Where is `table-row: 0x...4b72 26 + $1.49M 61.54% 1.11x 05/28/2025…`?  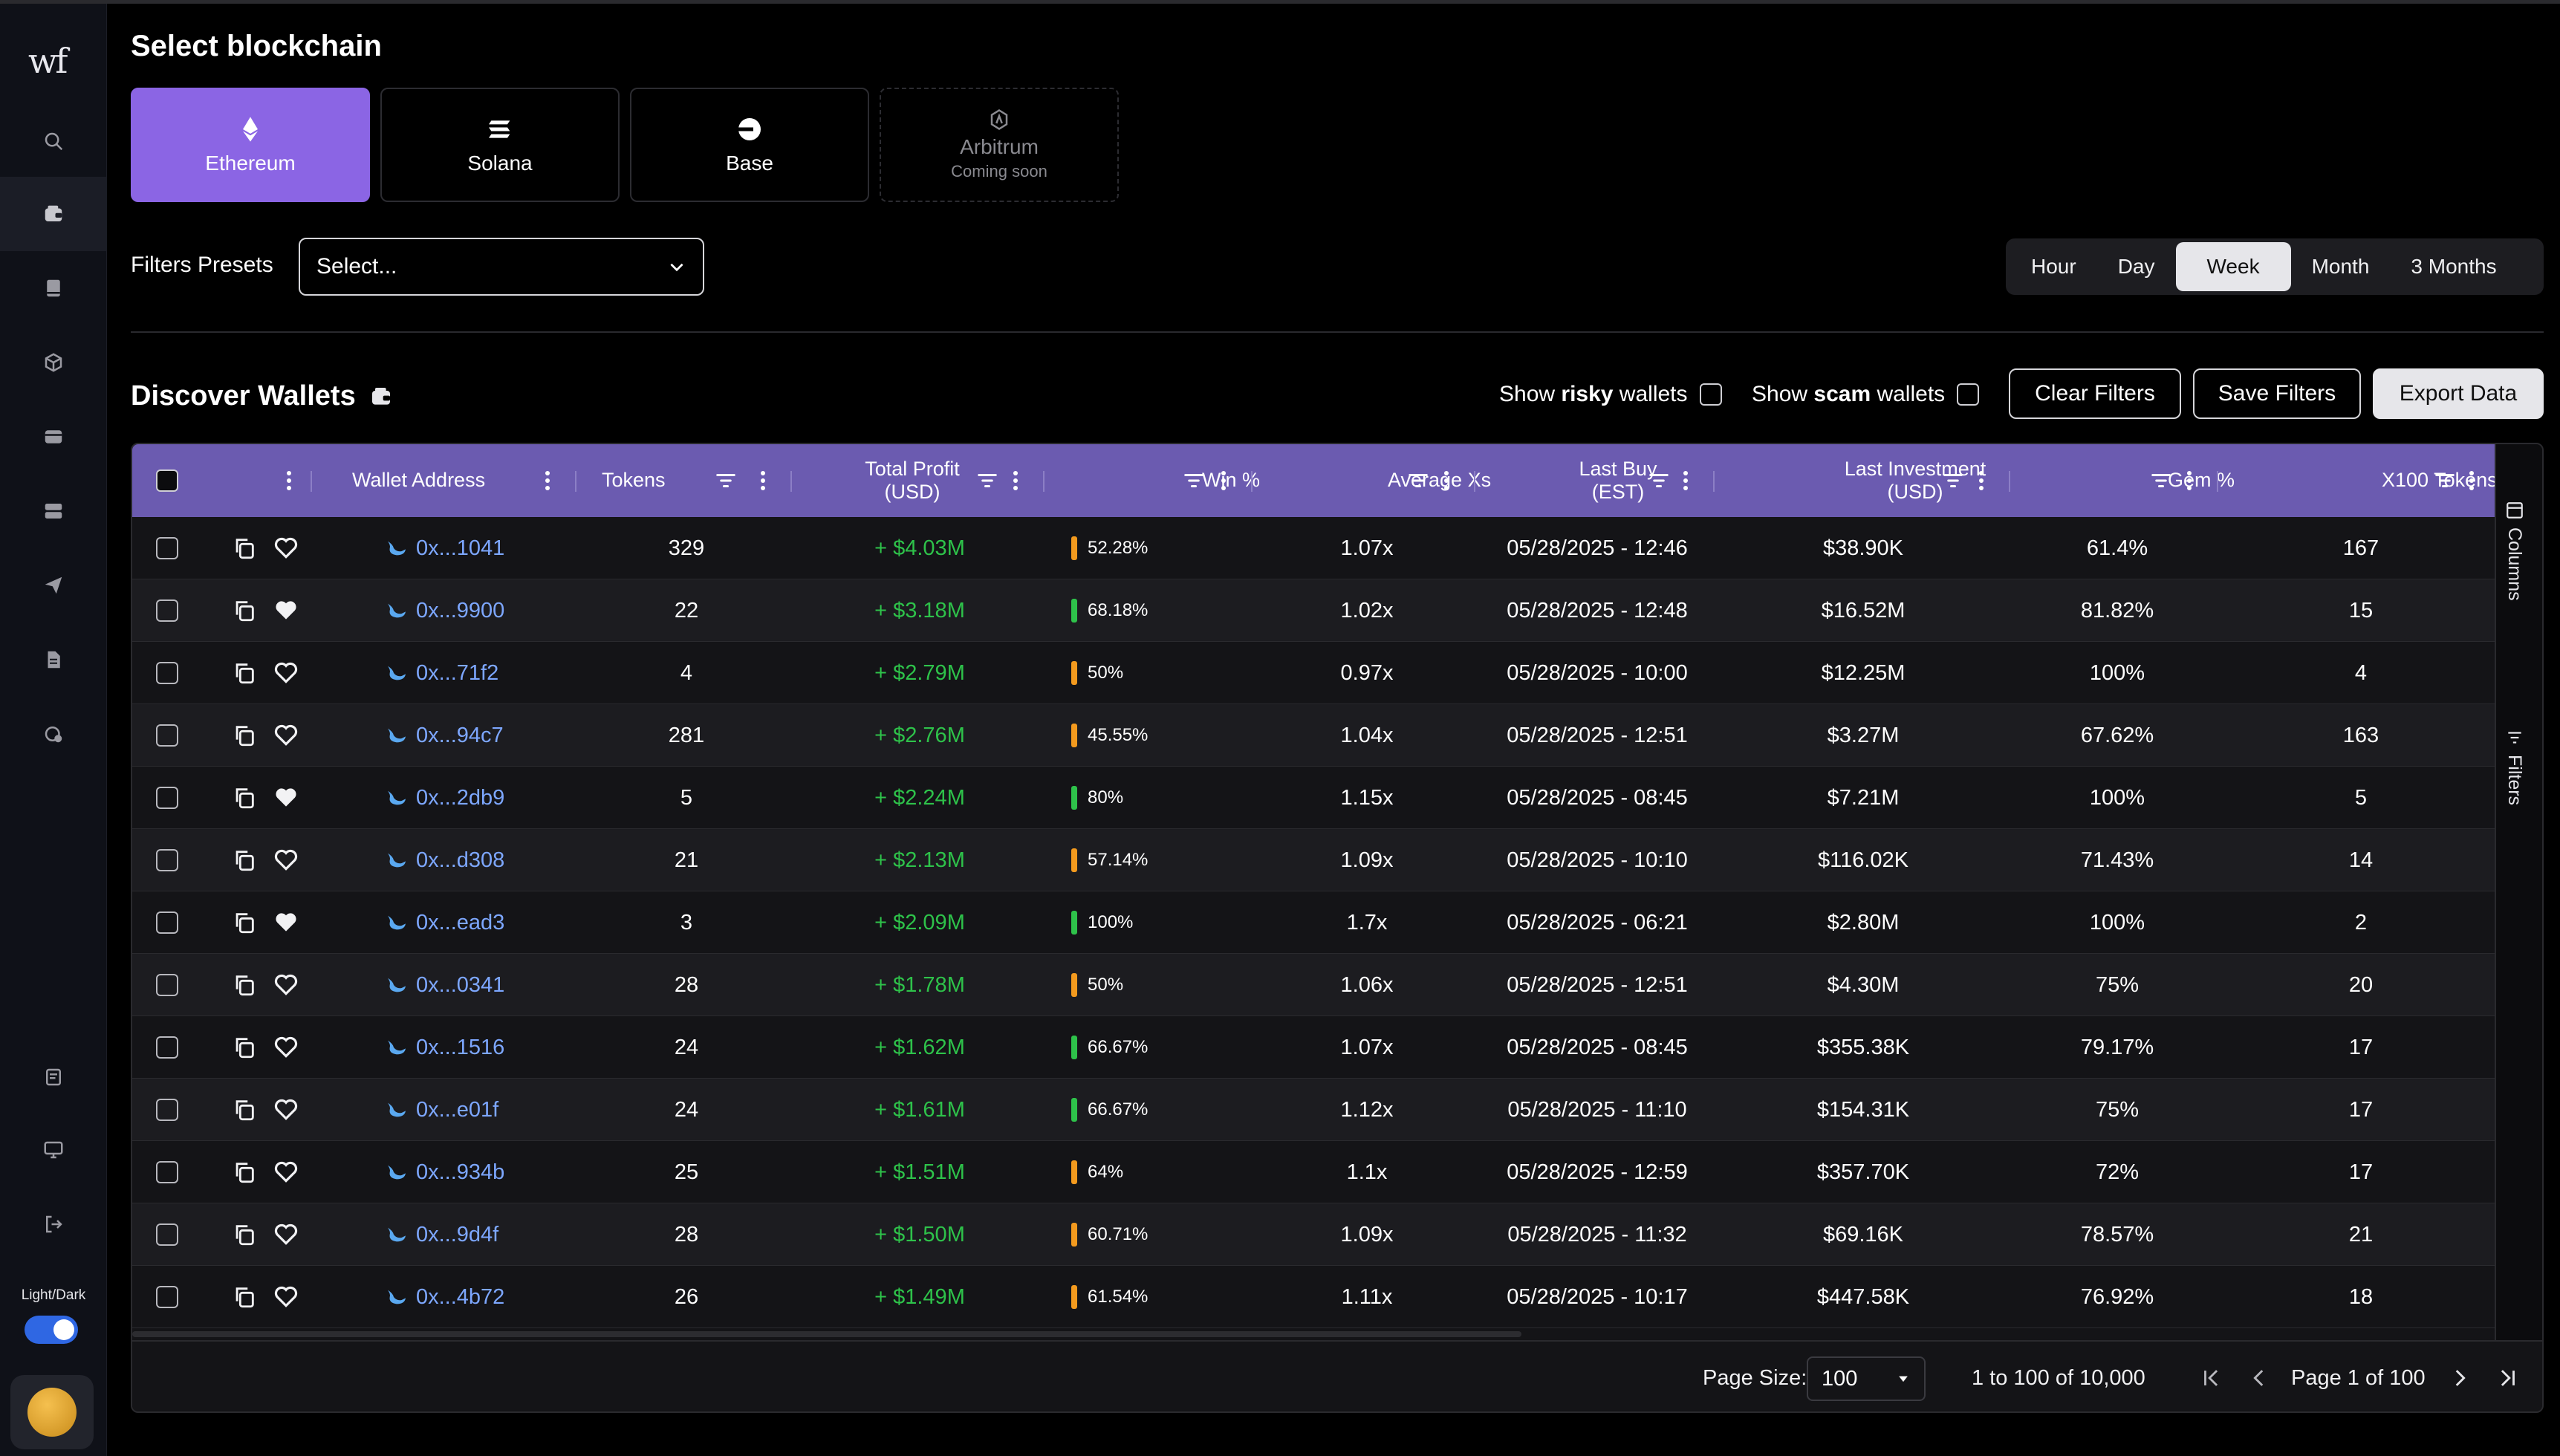 table-row: 0x...4b72 26 + $1.49M 61.54% 1.11x 05/28/2025… is located at coordinates (1313, 1297).